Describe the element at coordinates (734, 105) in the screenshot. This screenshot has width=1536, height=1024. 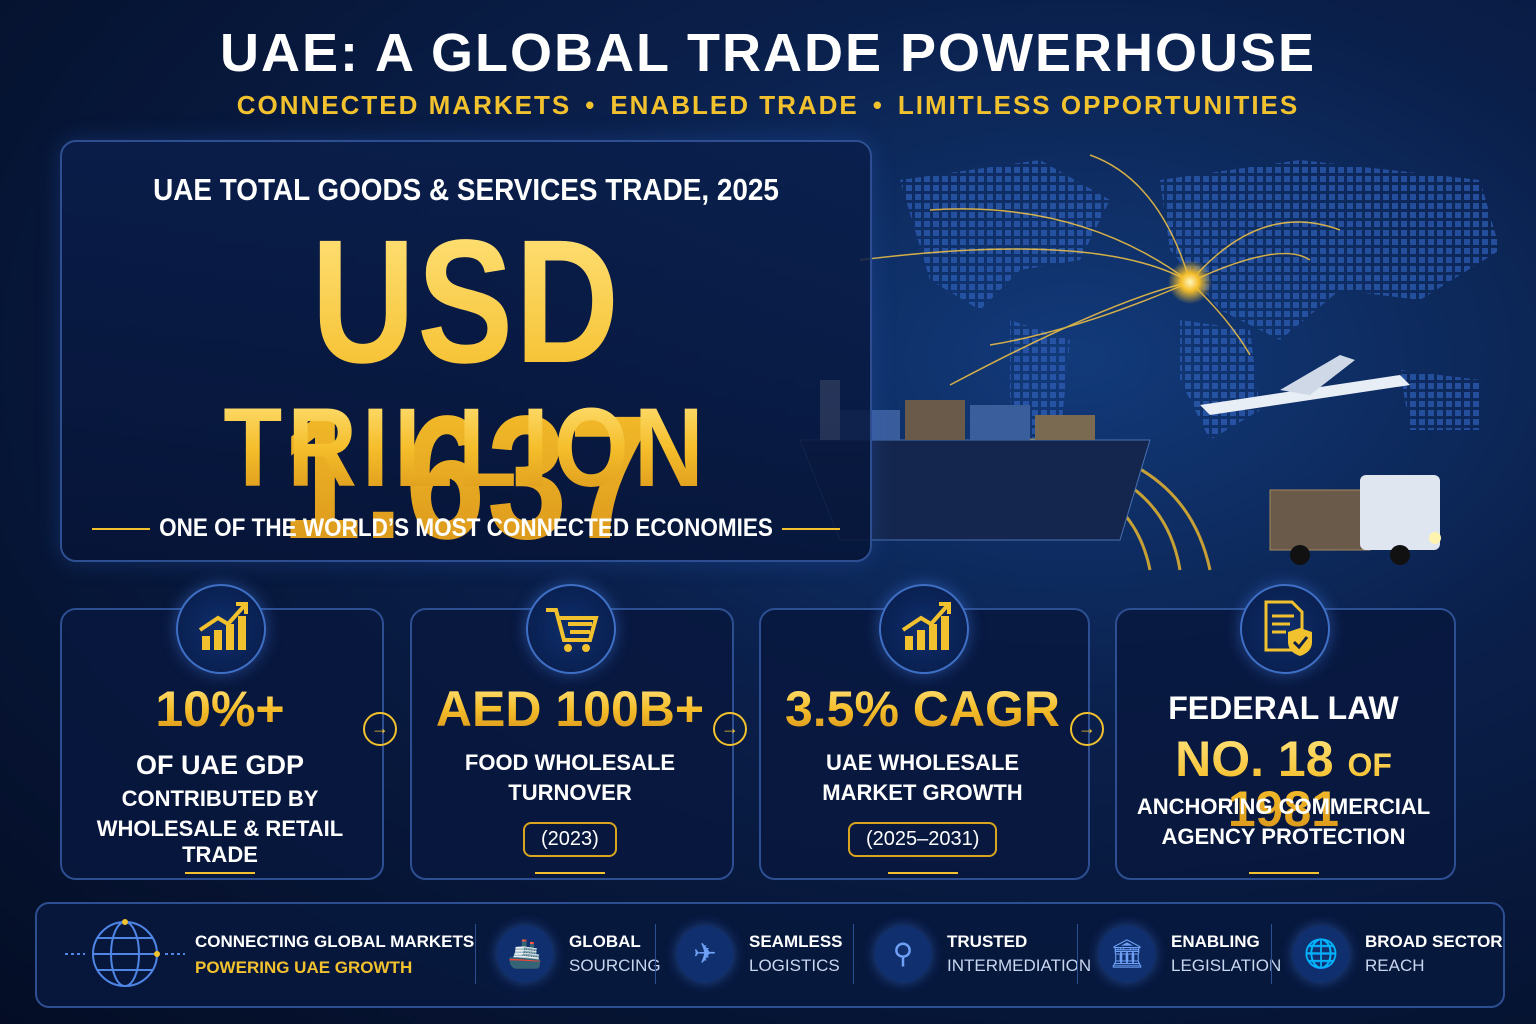
I see `tagline-item: ENABLED TRADE` at that location.